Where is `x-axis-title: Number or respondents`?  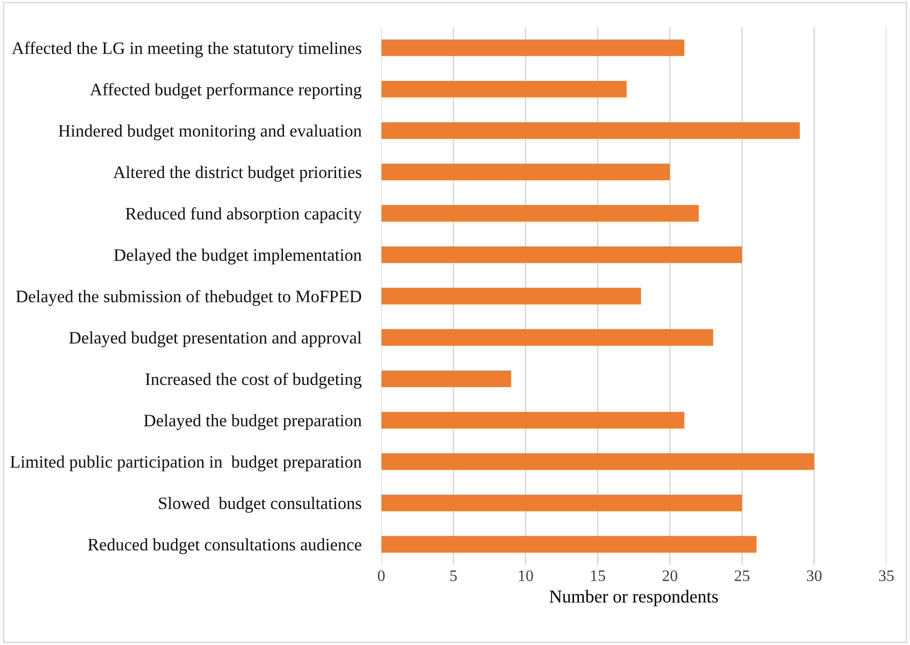
x-axis-title: Number or respondents is located at coordinates (634, 598).